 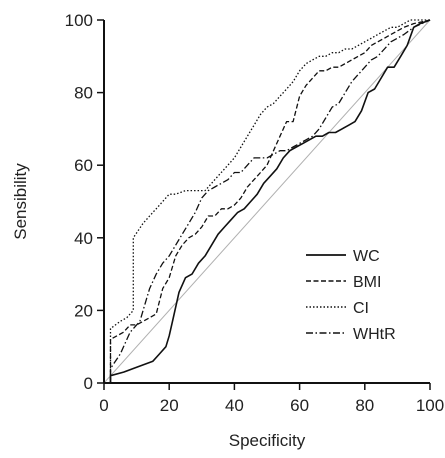 I want to click on x-tick-label: 40, so click(x=234, y=405).